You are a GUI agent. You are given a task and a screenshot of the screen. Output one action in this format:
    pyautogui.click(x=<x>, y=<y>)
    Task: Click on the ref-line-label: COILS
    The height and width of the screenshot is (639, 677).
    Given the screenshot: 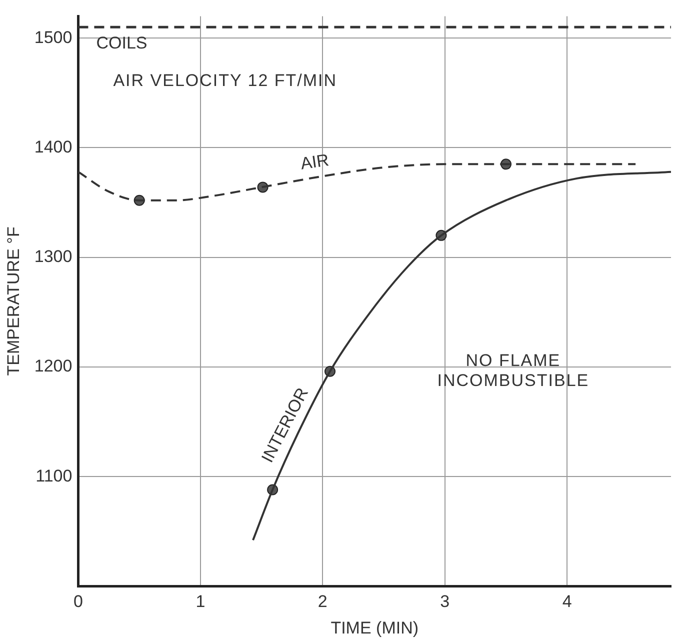 What is the action you would take?
    pyautogui.click(x=122, y=42)
    